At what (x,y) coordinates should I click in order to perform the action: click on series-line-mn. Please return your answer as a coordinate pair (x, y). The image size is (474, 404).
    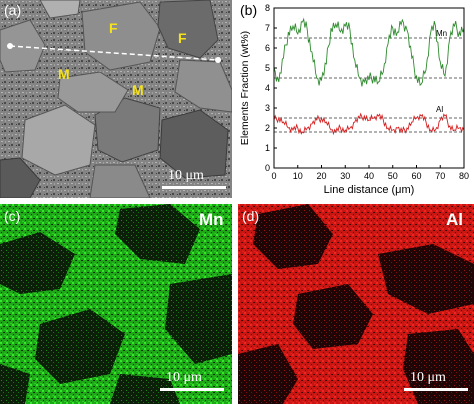
    Looking at the image, I should click on (369, 52).